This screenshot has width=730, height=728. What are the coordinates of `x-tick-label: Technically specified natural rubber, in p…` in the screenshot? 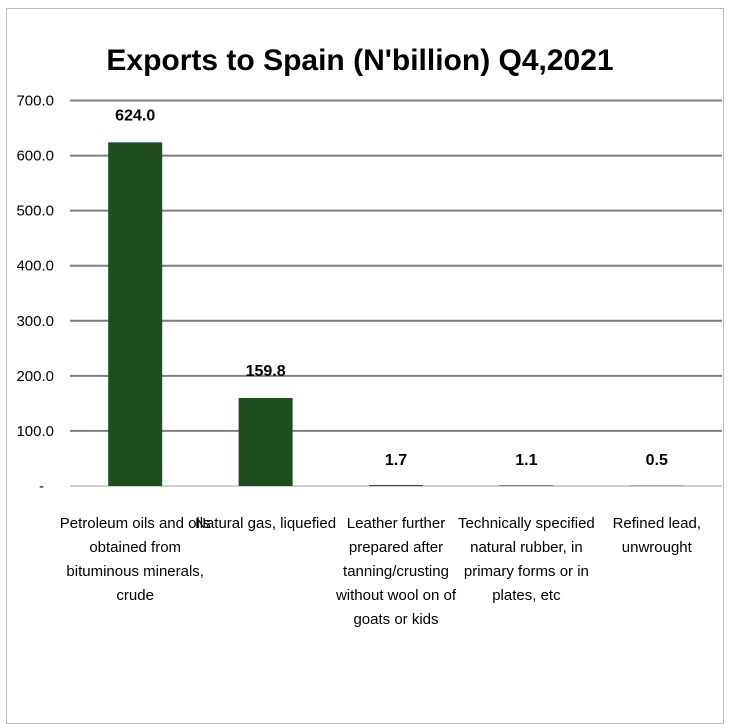 It's located at (526, 559).